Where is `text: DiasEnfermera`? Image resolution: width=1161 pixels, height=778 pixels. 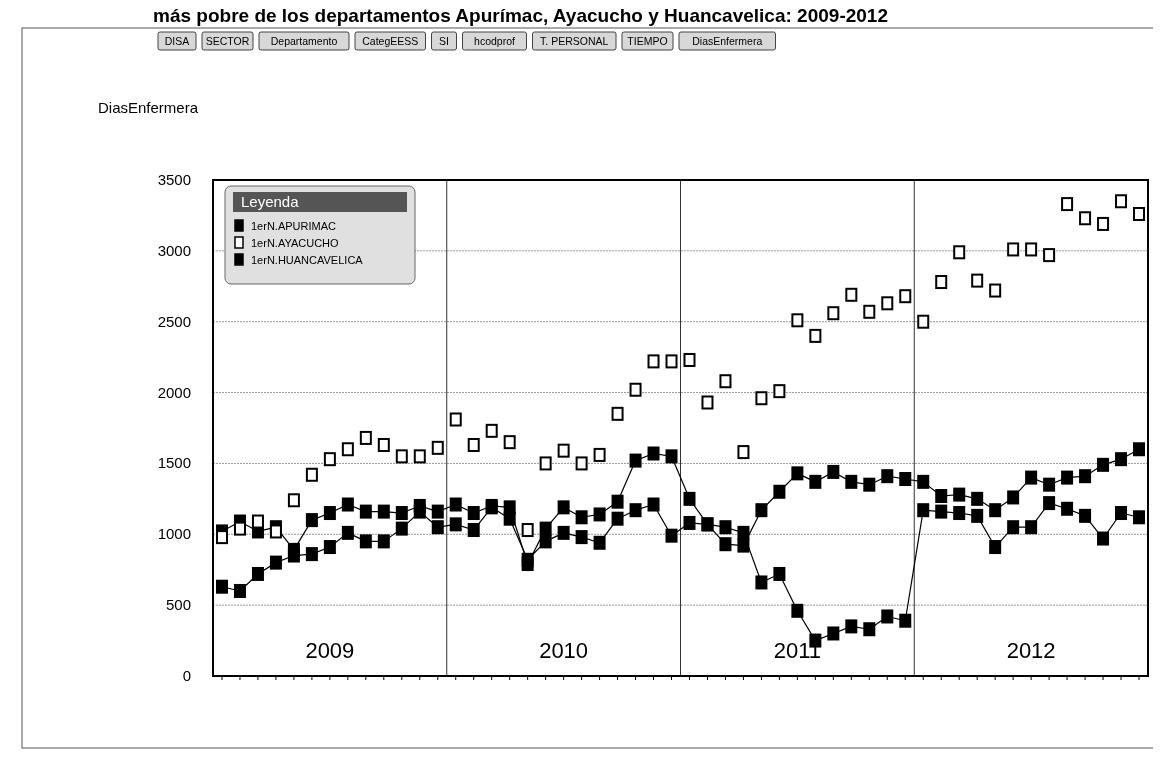
text: DiasEnfermera is located at coordinates (727, 41).